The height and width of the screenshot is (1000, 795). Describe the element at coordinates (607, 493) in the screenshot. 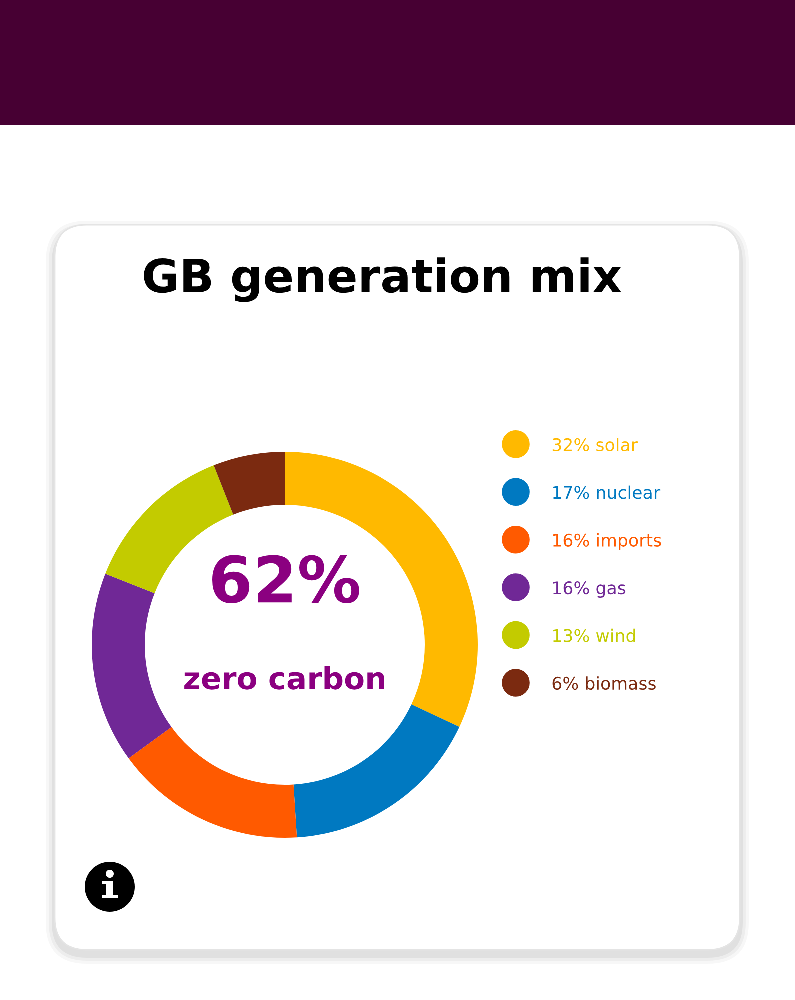

I see `legend-label: 17% nuclear` at that location.